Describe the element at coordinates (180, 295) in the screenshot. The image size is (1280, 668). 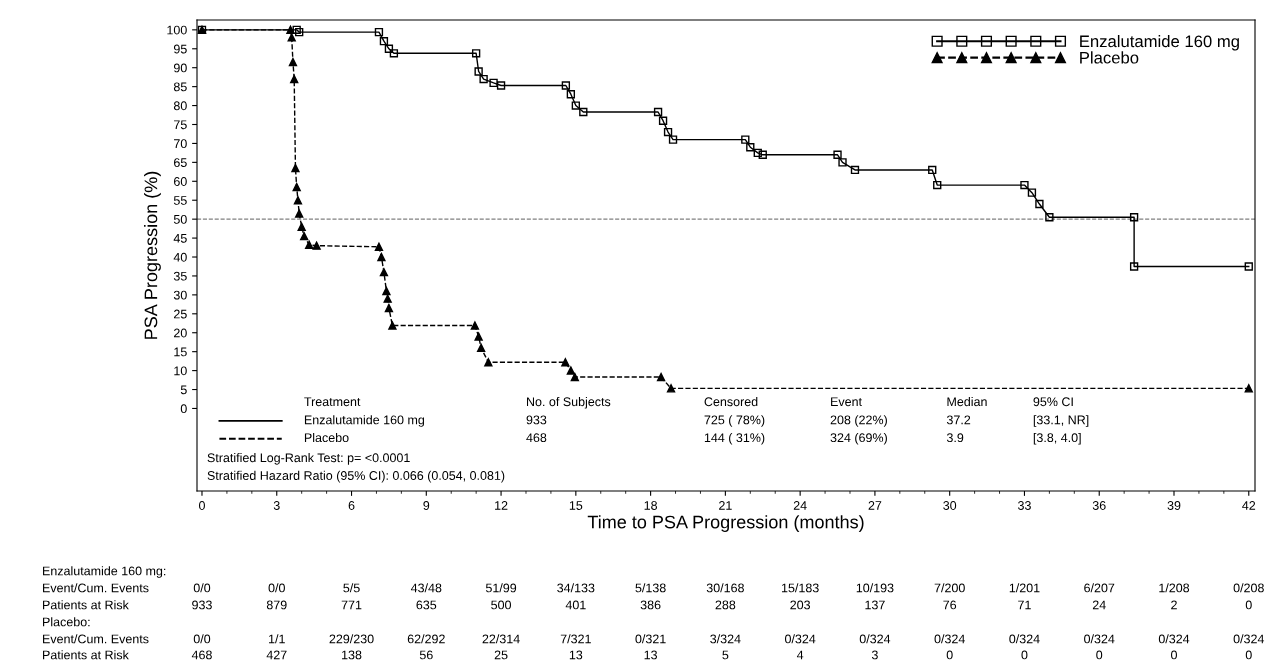
I see `y-tick-label: 30` at that location.